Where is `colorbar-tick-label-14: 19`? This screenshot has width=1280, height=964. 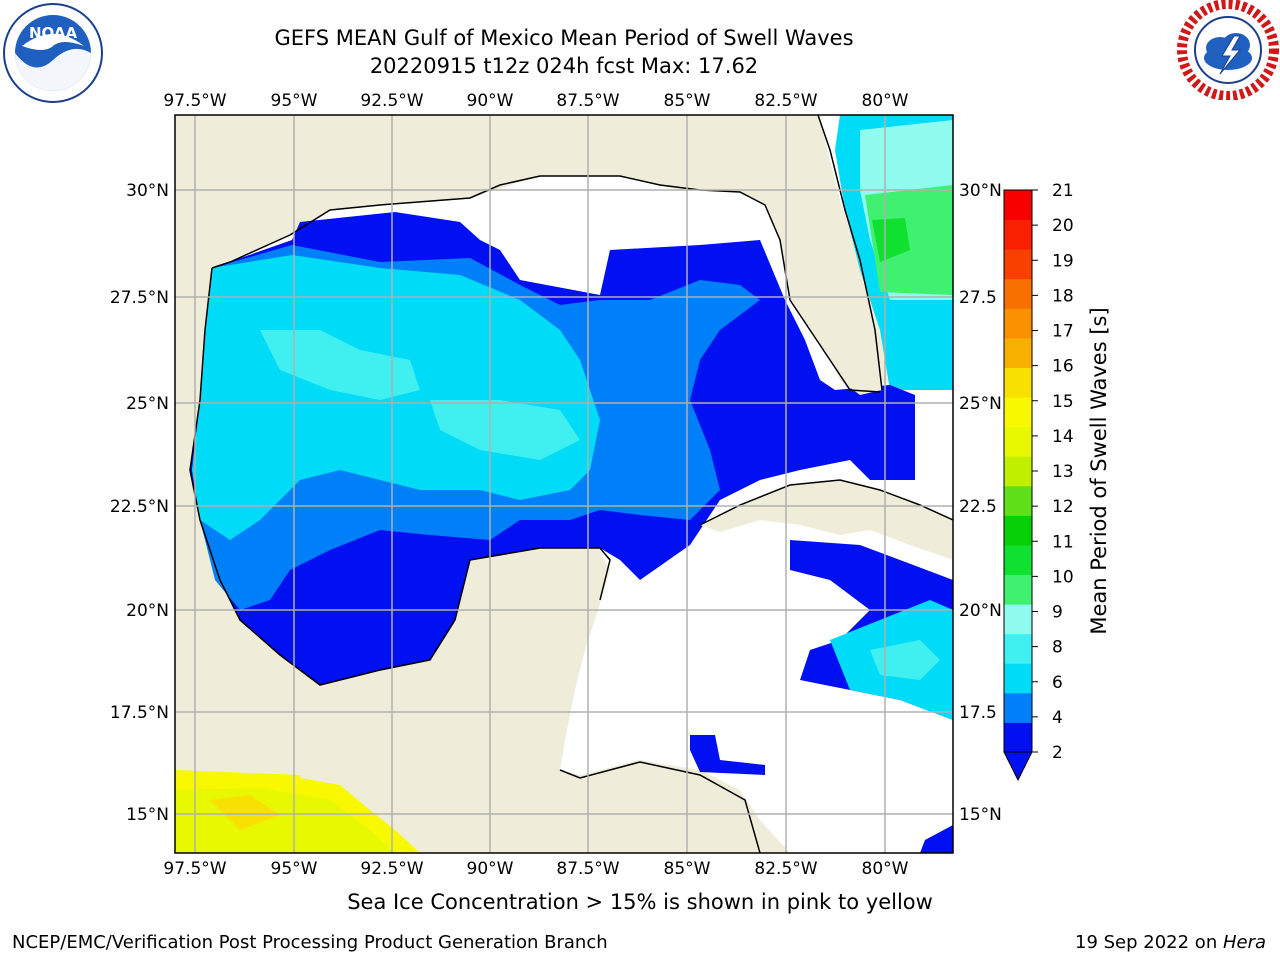 colorbar-tick-label-14: 19 is located at coordinates (1063, 261).